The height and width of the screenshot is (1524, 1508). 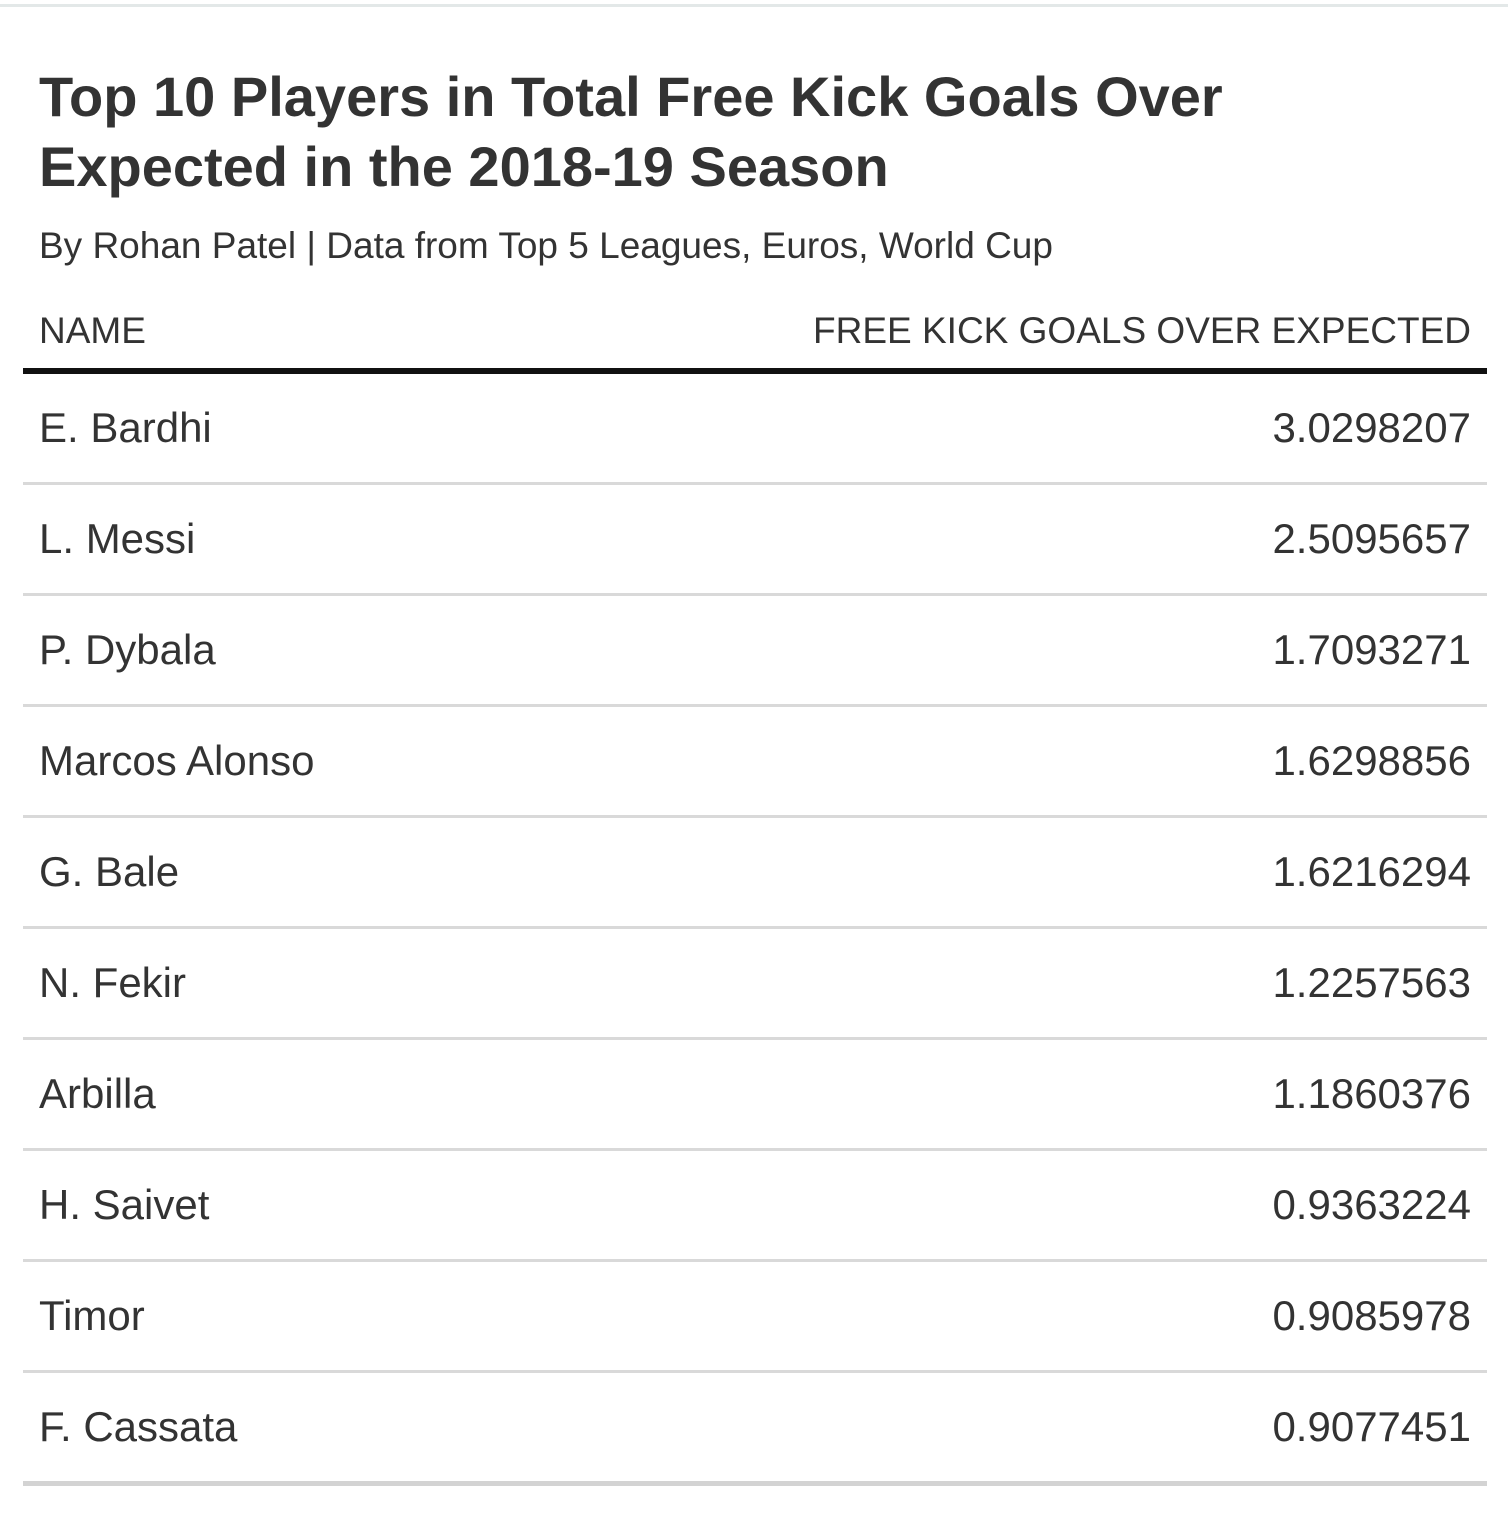 I want to click on table-row: N. Fekir 1.2257563, so click(x=755, y=983).